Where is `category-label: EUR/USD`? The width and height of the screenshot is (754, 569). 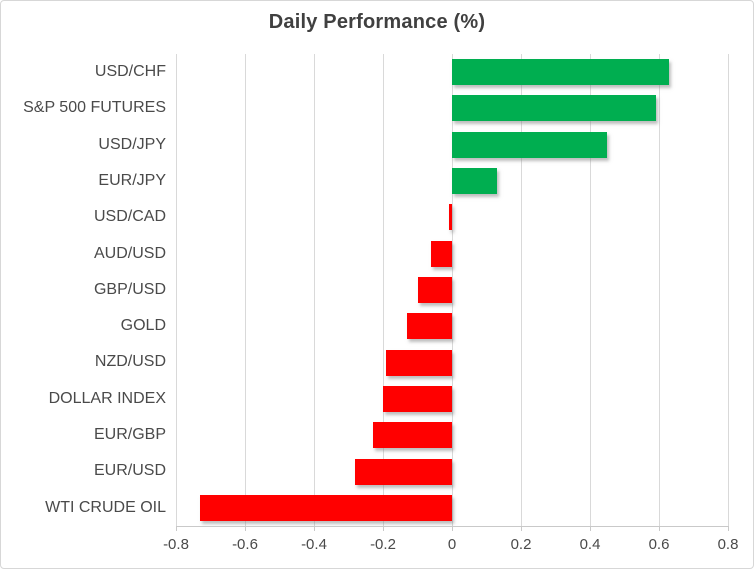
category-label: EUR/USD is located at coordinates (129, 471).